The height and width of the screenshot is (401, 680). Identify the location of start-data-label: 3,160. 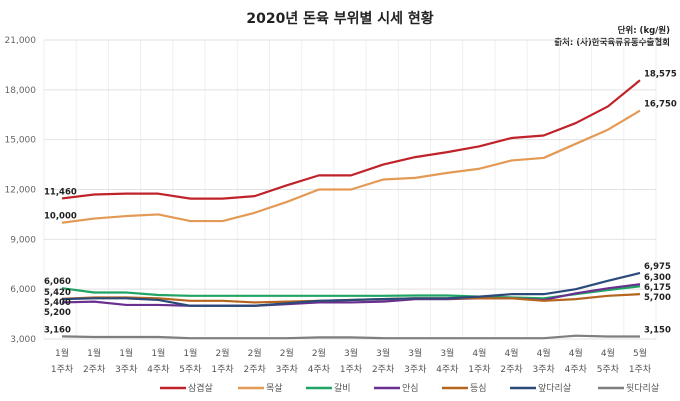
(57, 330).